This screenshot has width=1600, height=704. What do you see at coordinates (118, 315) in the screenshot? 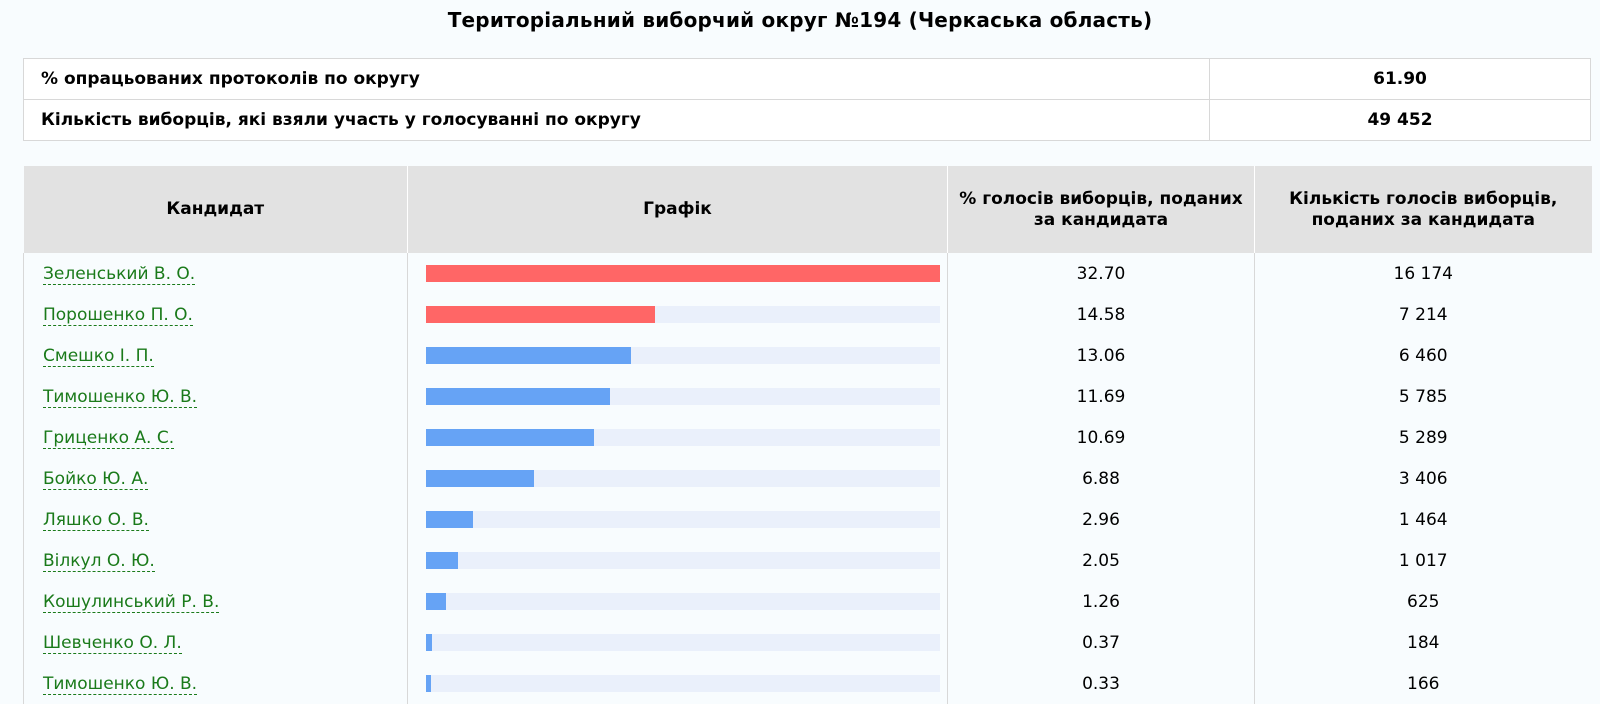
I see `candidate-link: Порошенко П. О.` at bounding box center [118, 315].